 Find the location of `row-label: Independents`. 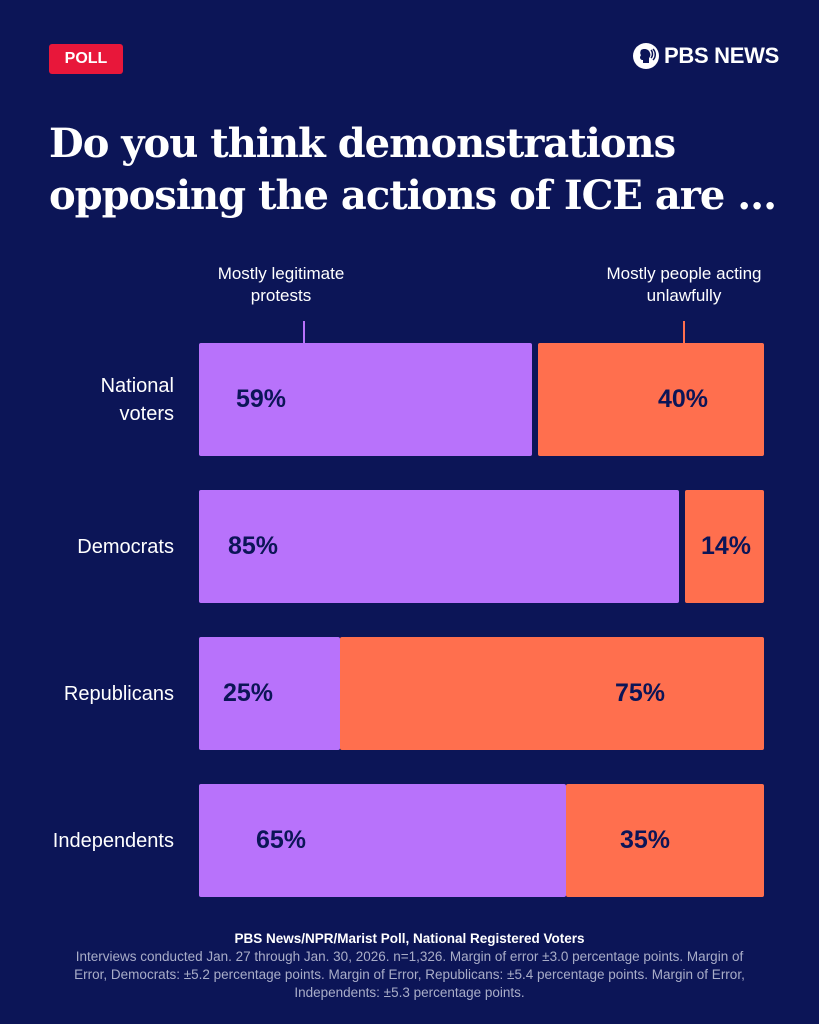

row-label: Independents is located at coordinates (113, 840).